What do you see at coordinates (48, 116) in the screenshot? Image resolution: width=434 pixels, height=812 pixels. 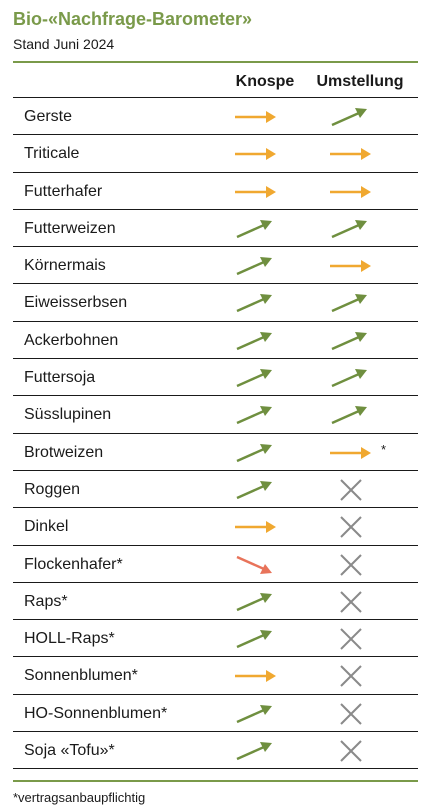 I see `crop-label: Gerste` at bounding box center [48, 116].